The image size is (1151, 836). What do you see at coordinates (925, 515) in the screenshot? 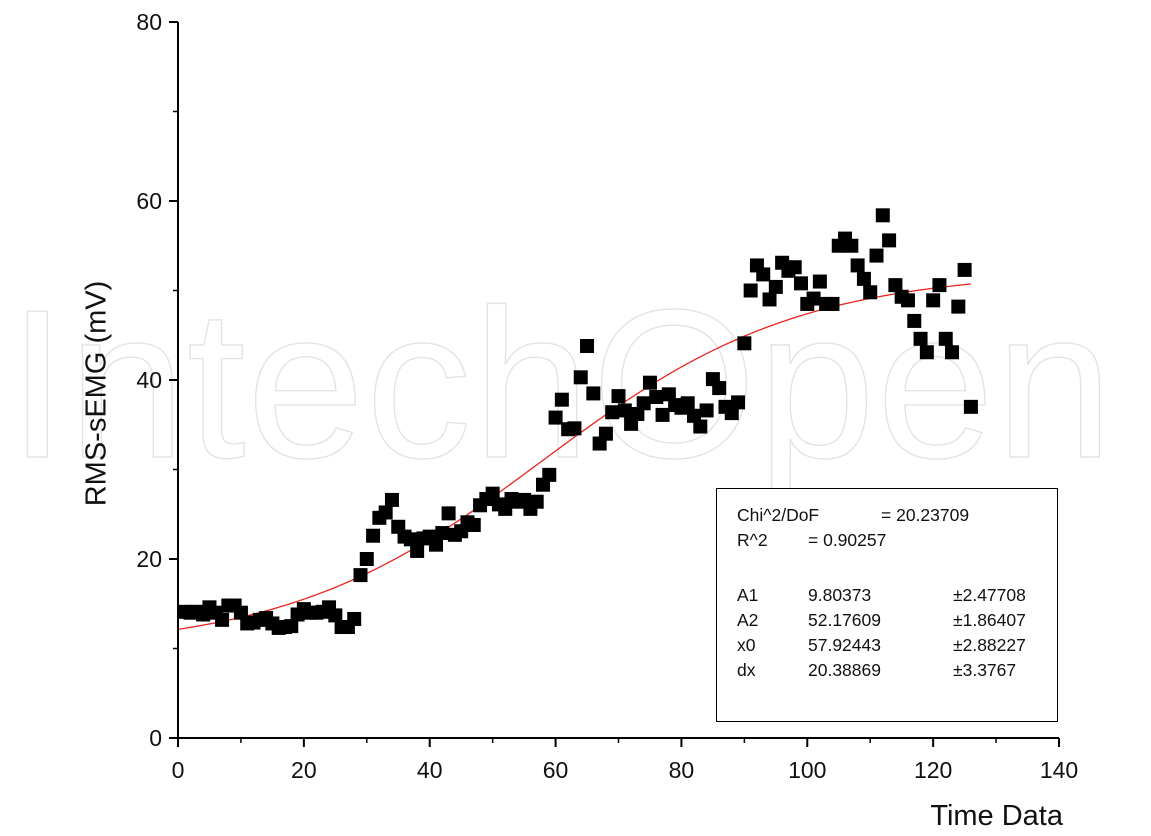
I see `chi2-value: = 20.23709` at bounding box center [925, 515].